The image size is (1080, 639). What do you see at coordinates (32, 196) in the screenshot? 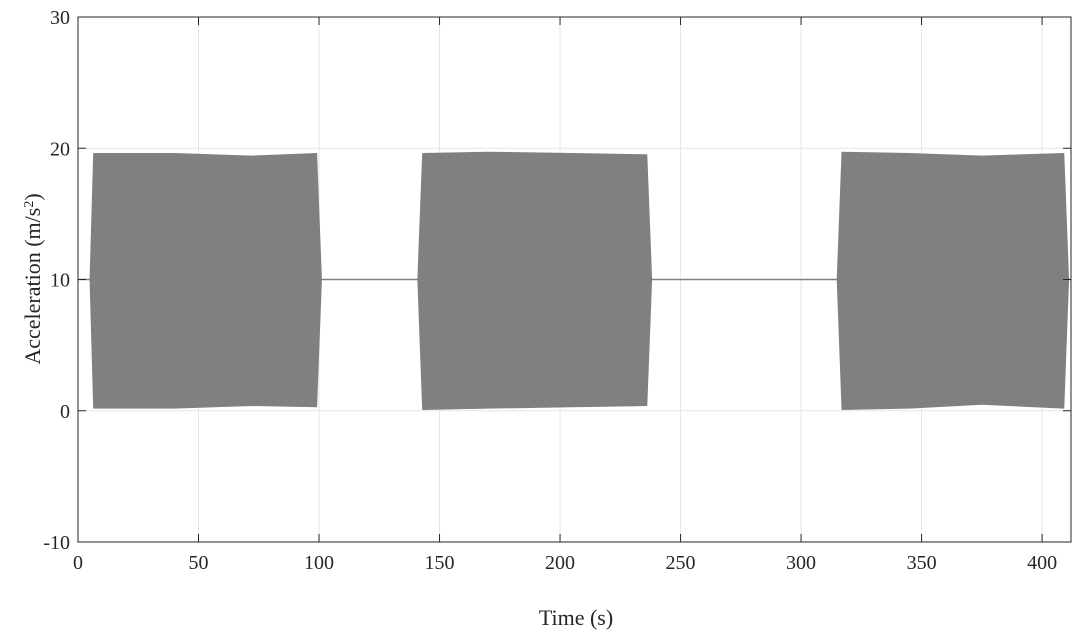
I see `y-axis-label-close: )` at bounding box center [32, 196].